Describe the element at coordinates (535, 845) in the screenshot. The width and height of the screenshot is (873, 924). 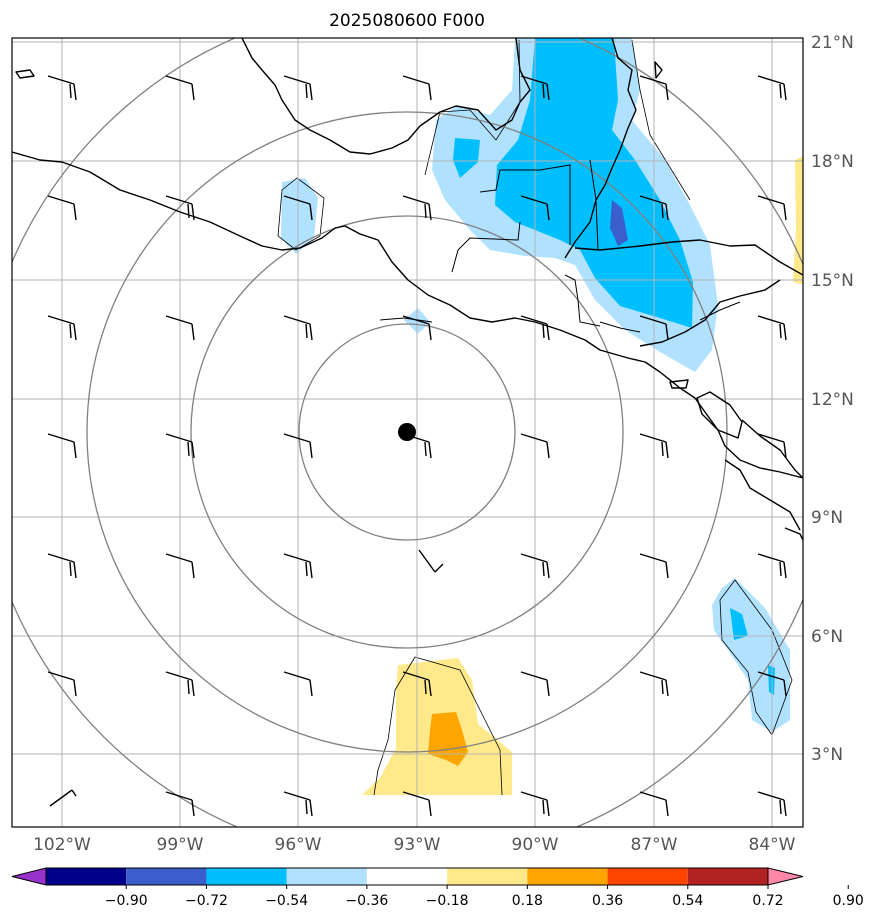
I see `lon-label-90w: 90°W` at that location.